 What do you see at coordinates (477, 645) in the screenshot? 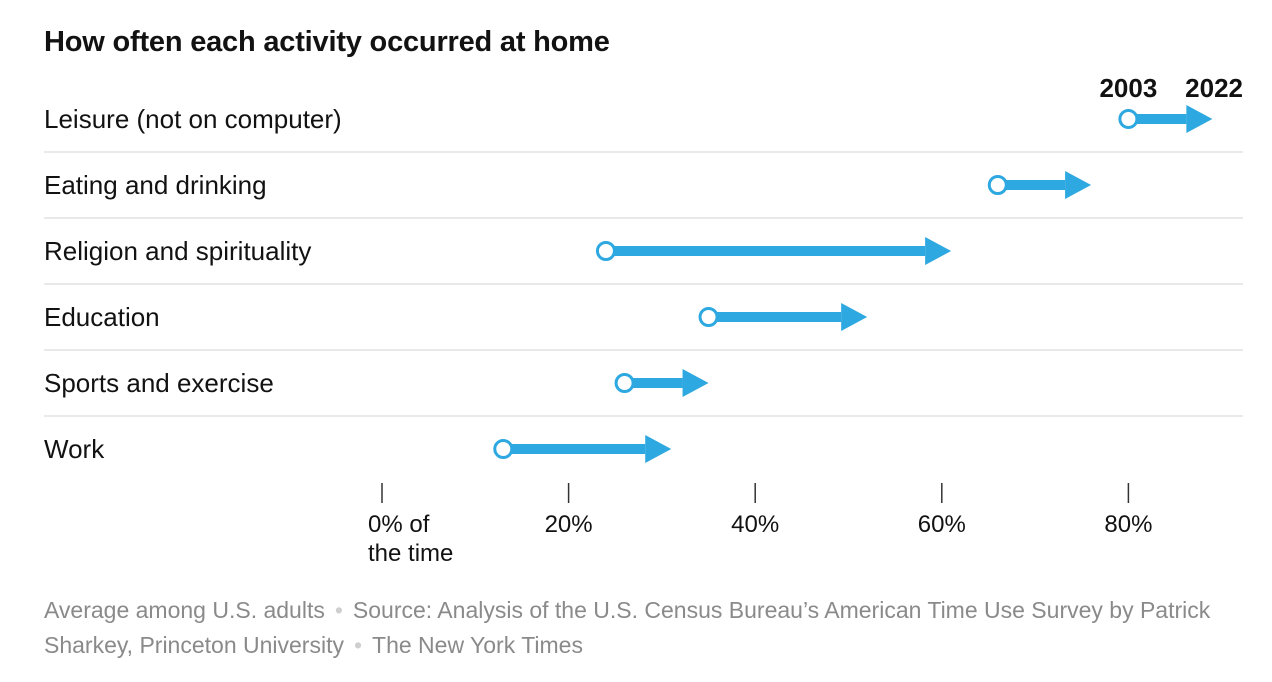
I see `footer-credit: The New York Times` at bounding box center [477, 645].